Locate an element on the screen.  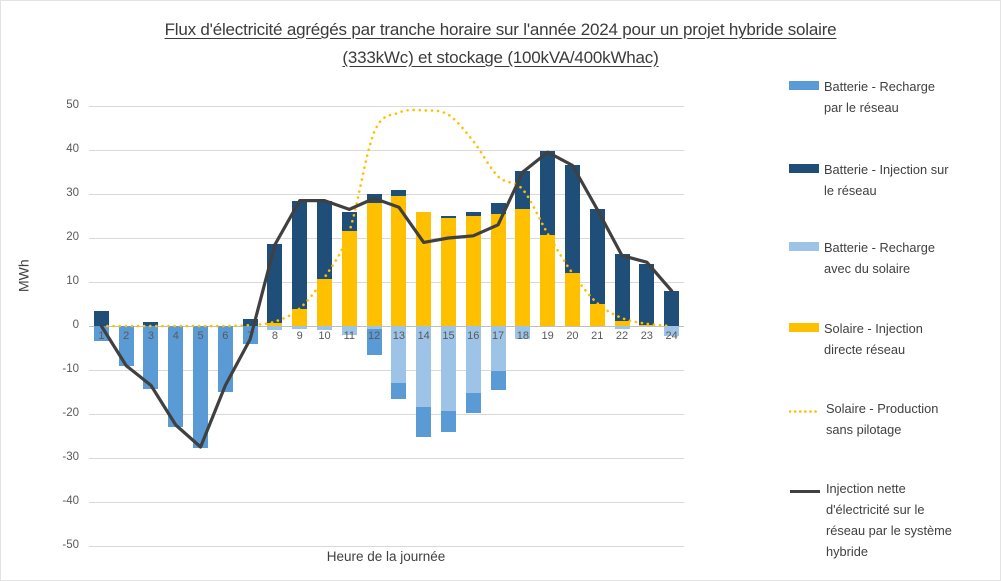
legend-swatch-grid-recharge is located at coordinates (804, 85).